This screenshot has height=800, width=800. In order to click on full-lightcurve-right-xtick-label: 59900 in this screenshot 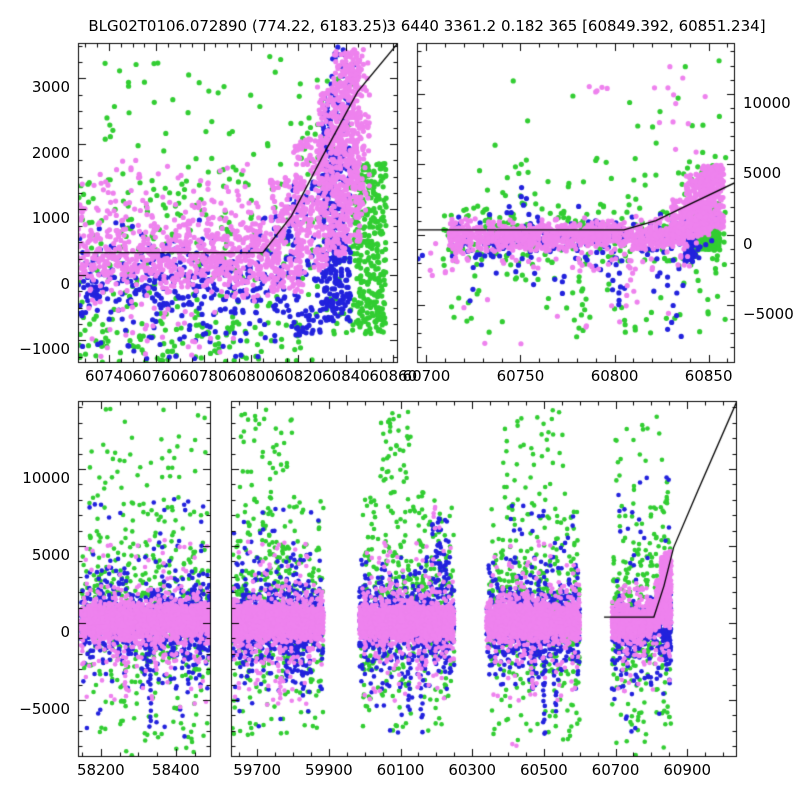, I will do `click(328, 770)`.